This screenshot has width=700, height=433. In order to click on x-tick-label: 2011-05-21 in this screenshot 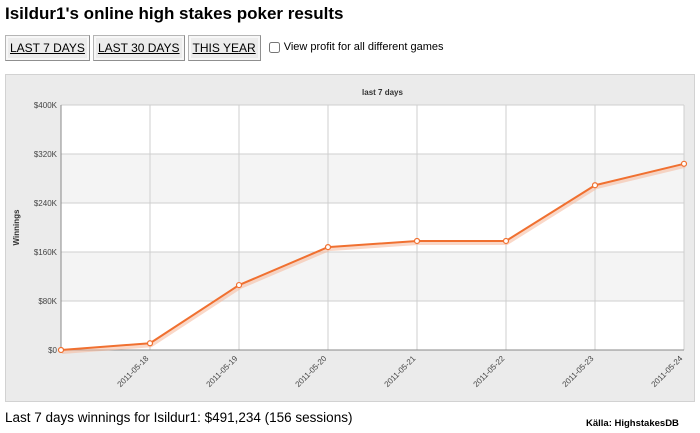, I will do `click(400, 371)`.